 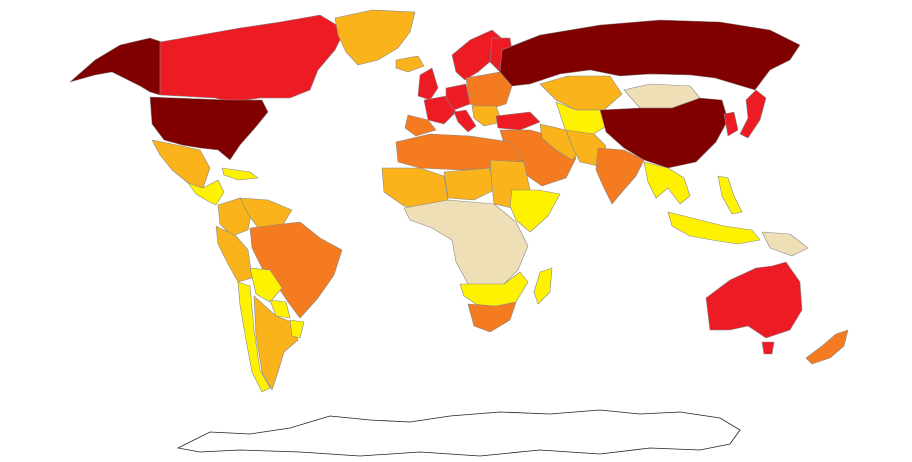 I want to click on region-balkans, so click(x=487, y=116).